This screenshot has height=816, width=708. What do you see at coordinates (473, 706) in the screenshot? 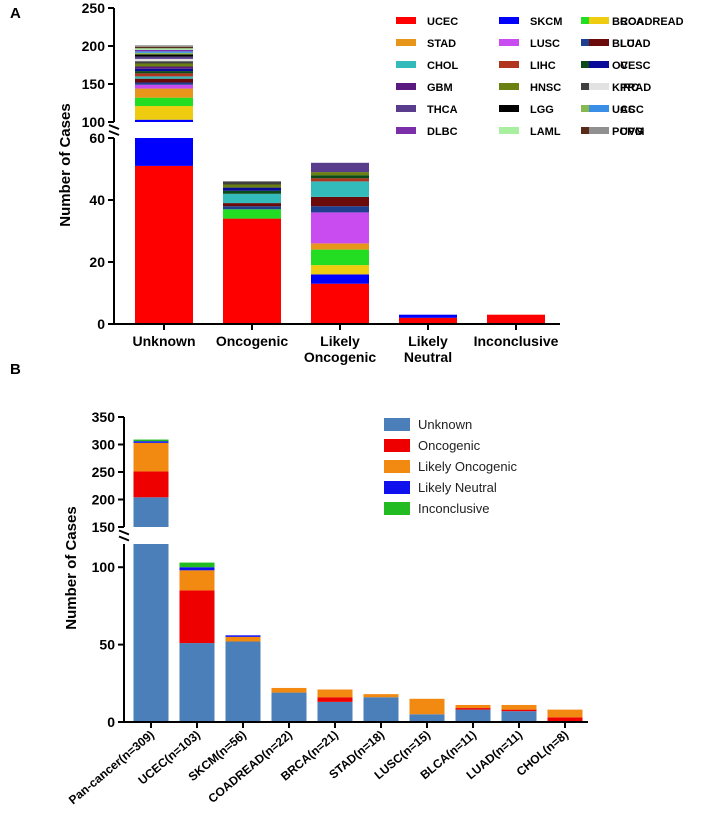
I see `bar-blca-n-11-likely-oncogenic` at bounding box center [473, 706].